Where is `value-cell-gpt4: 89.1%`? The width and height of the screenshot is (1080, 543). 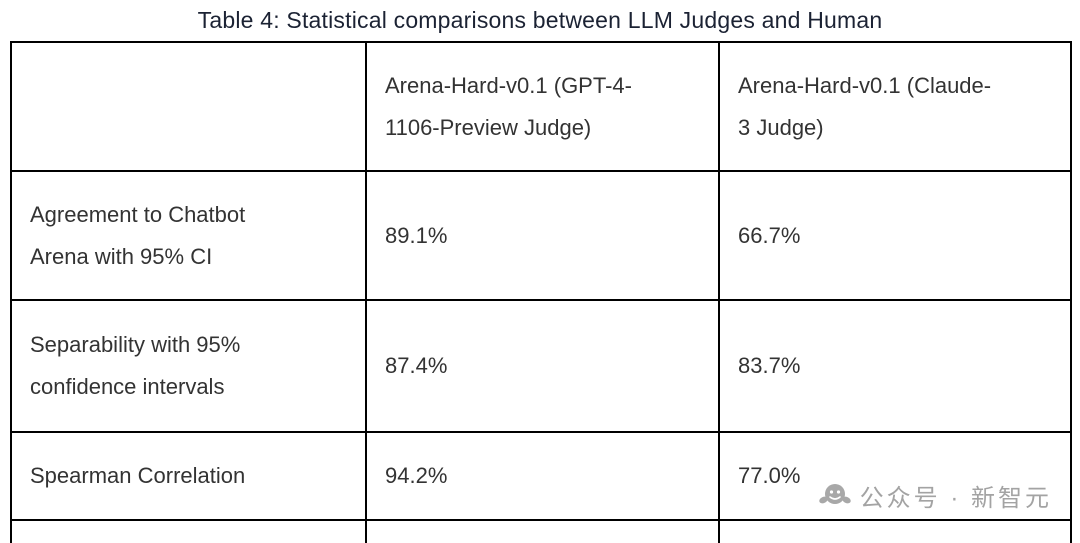 value-cell-gpt4: 89.1% is located at coordinates (542, 235).